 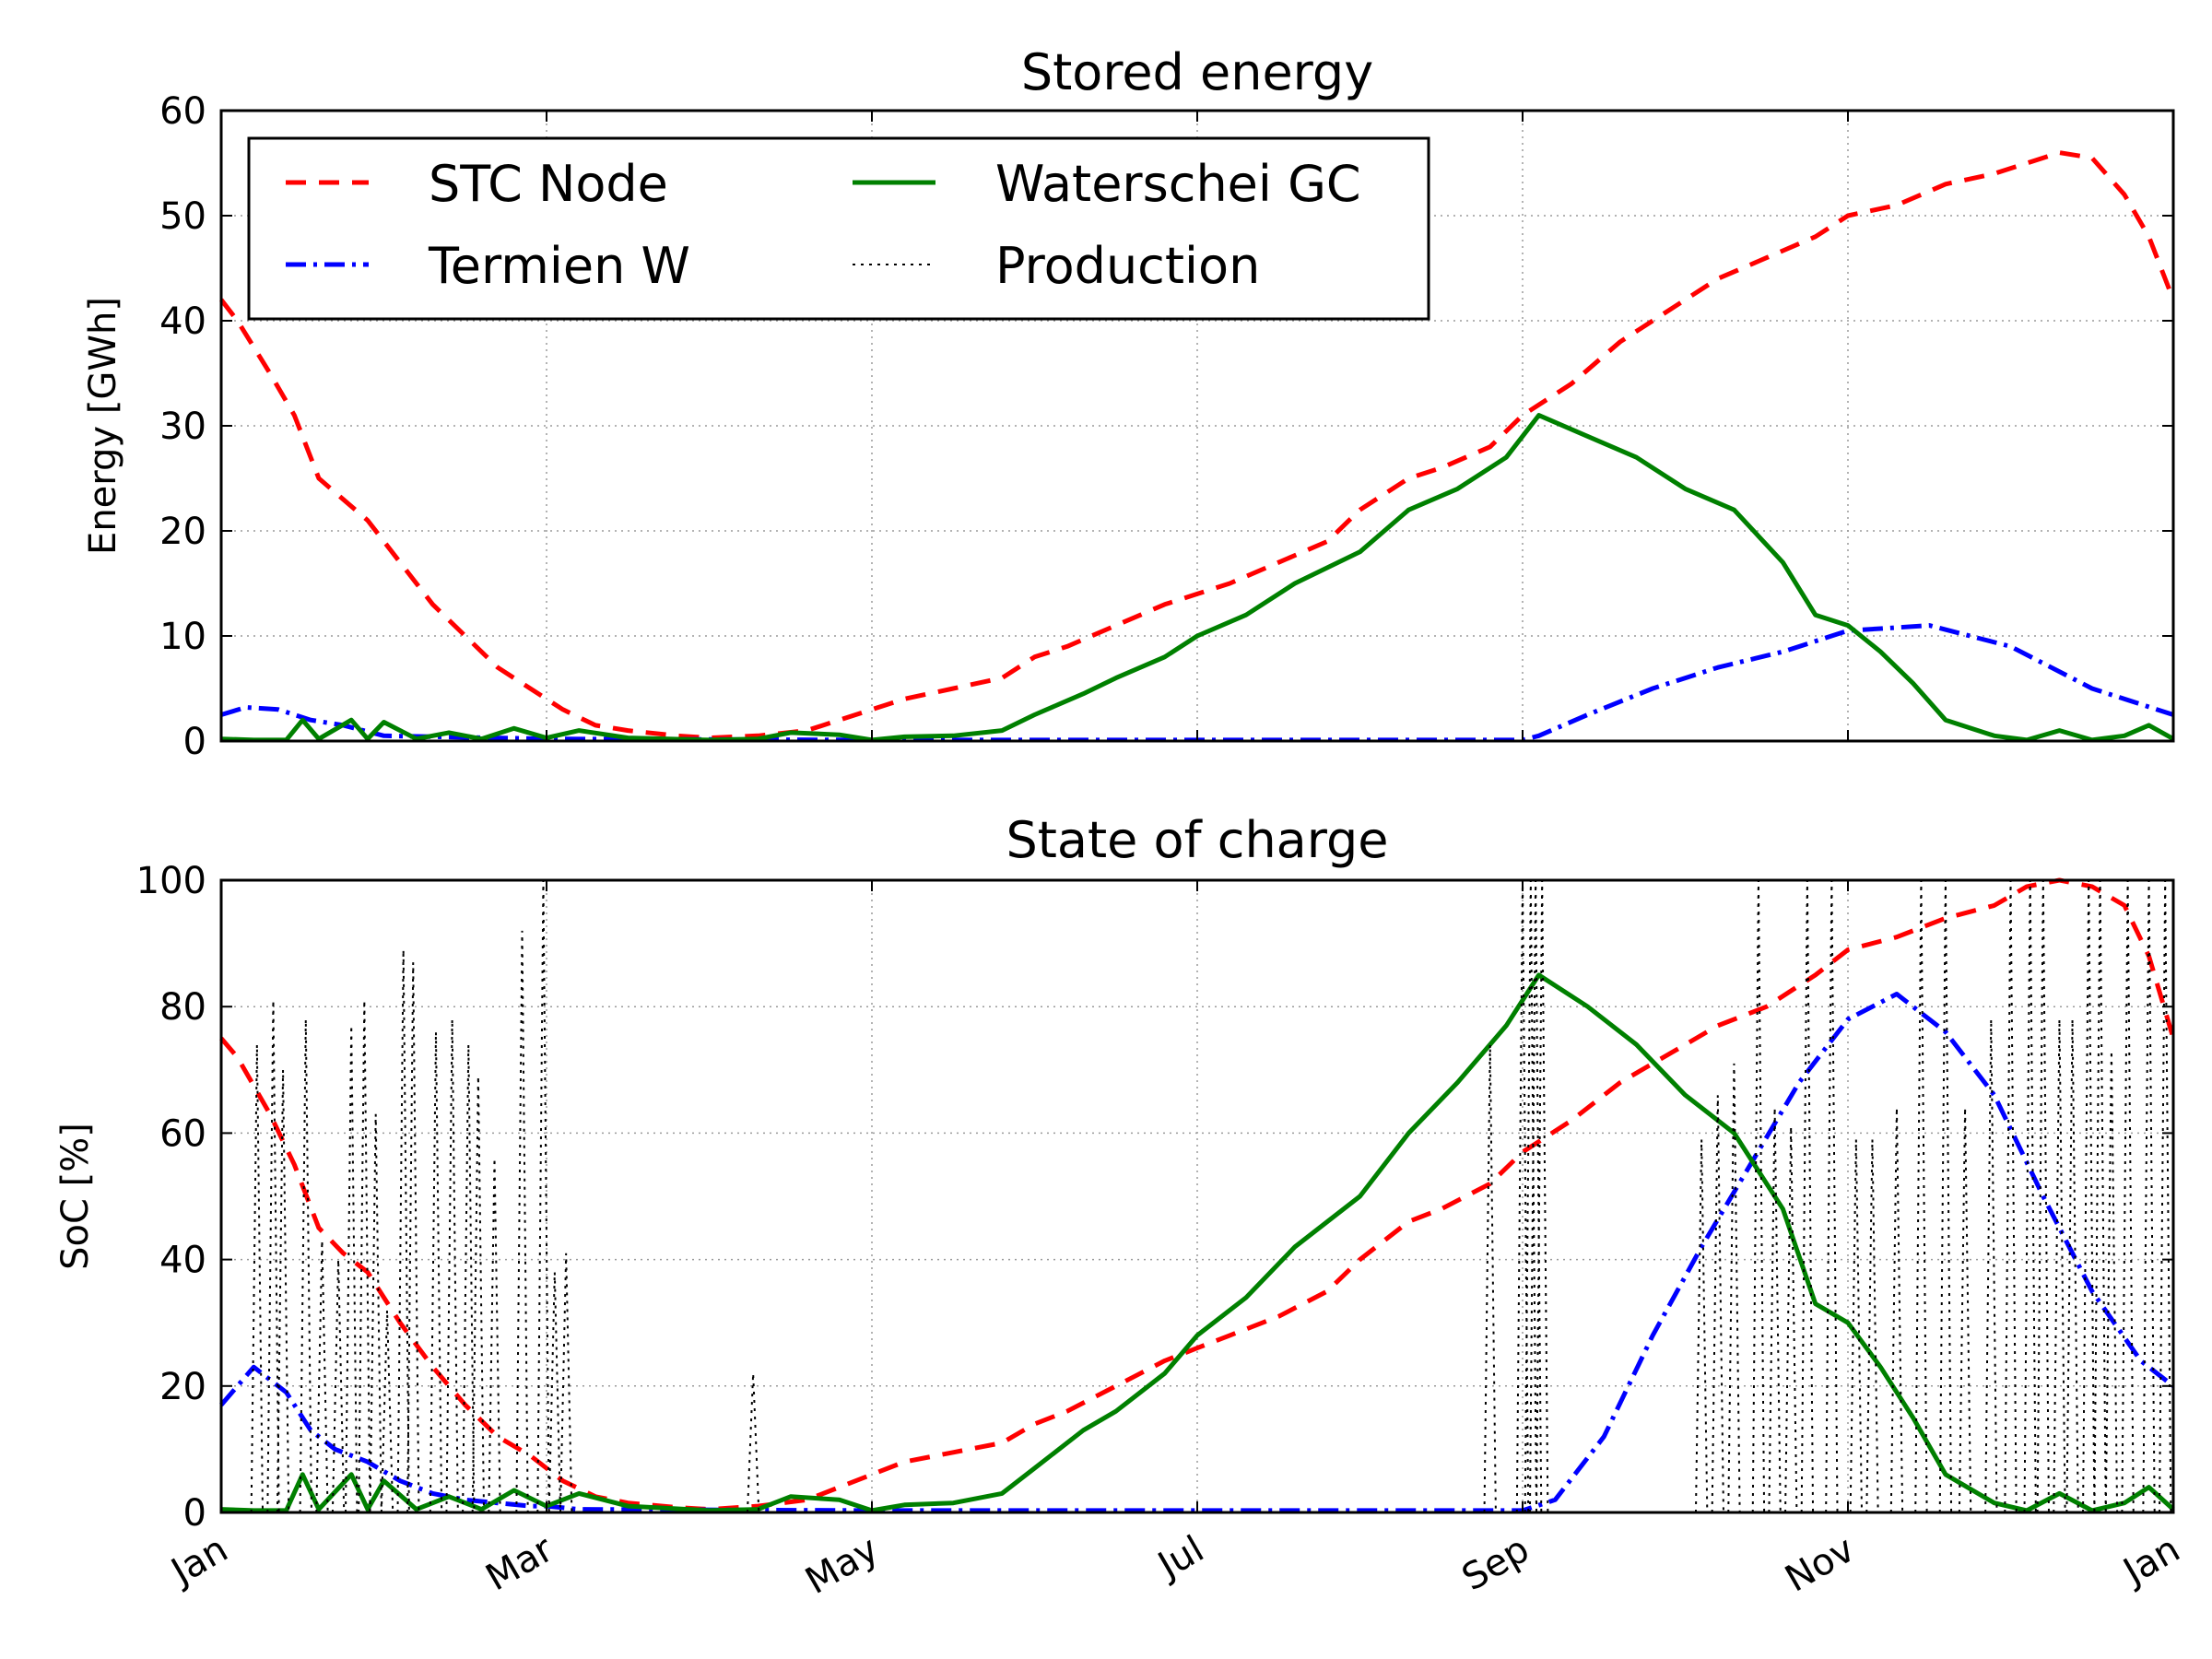 What do you see at coordinates (182, 427) in the screenshot?
I see `stored-energy-ytick-label-3: 30` at bounding box center [182, 427].